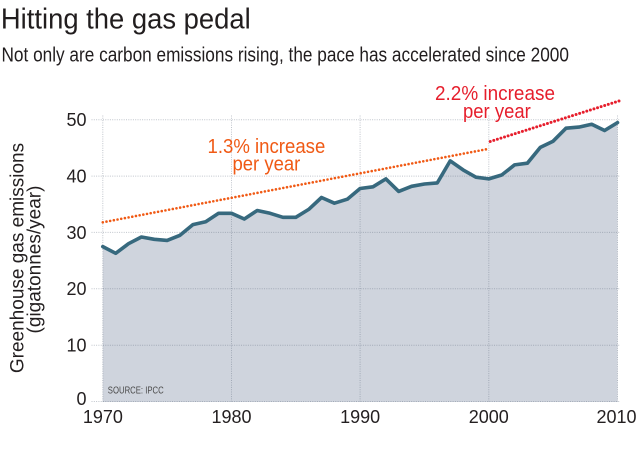 The height and width of the screenshot is (465, 640). What do you see at coordinates (616, 417) in the screenshot?
I see `svg-text: 2010` at bounding box center [616, 417].